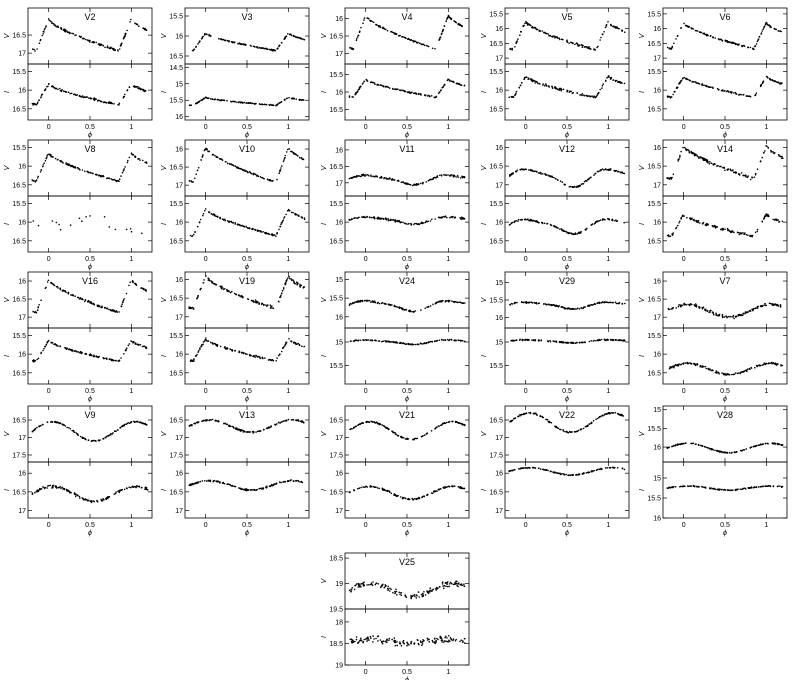 This screenshot has width=800, height=680. Describe the element at coordinates (496, 241) in the screenshot. I see `y-tick-label: 16.5` at that location.